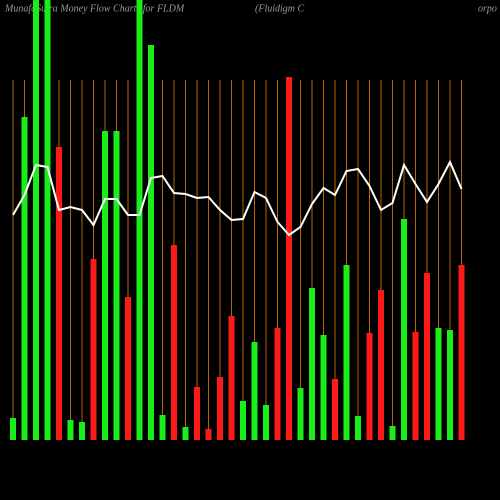 This screenshot has height=500, width=500. Describe the element at coordinates (279, 8) in the screenshot. I see `chart-subtitle: (Fluidigm C` at that location.